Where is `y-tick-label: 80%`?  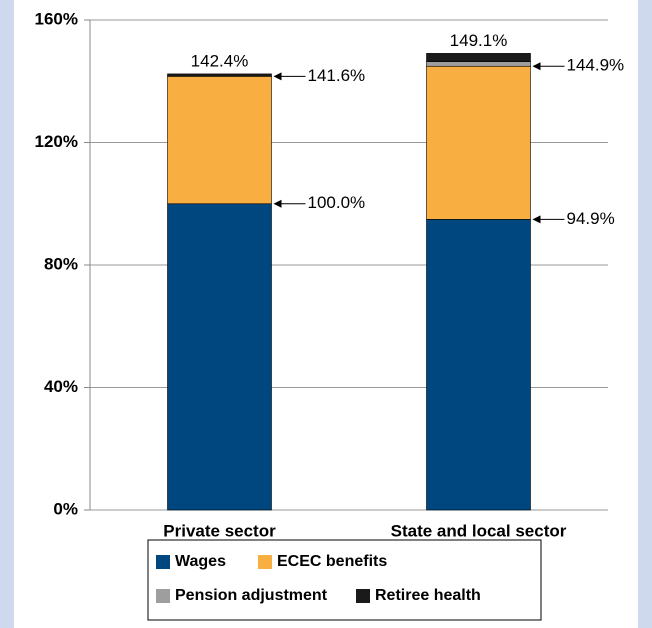
y-tick-label: 80% is located at coordinates (61, 263).